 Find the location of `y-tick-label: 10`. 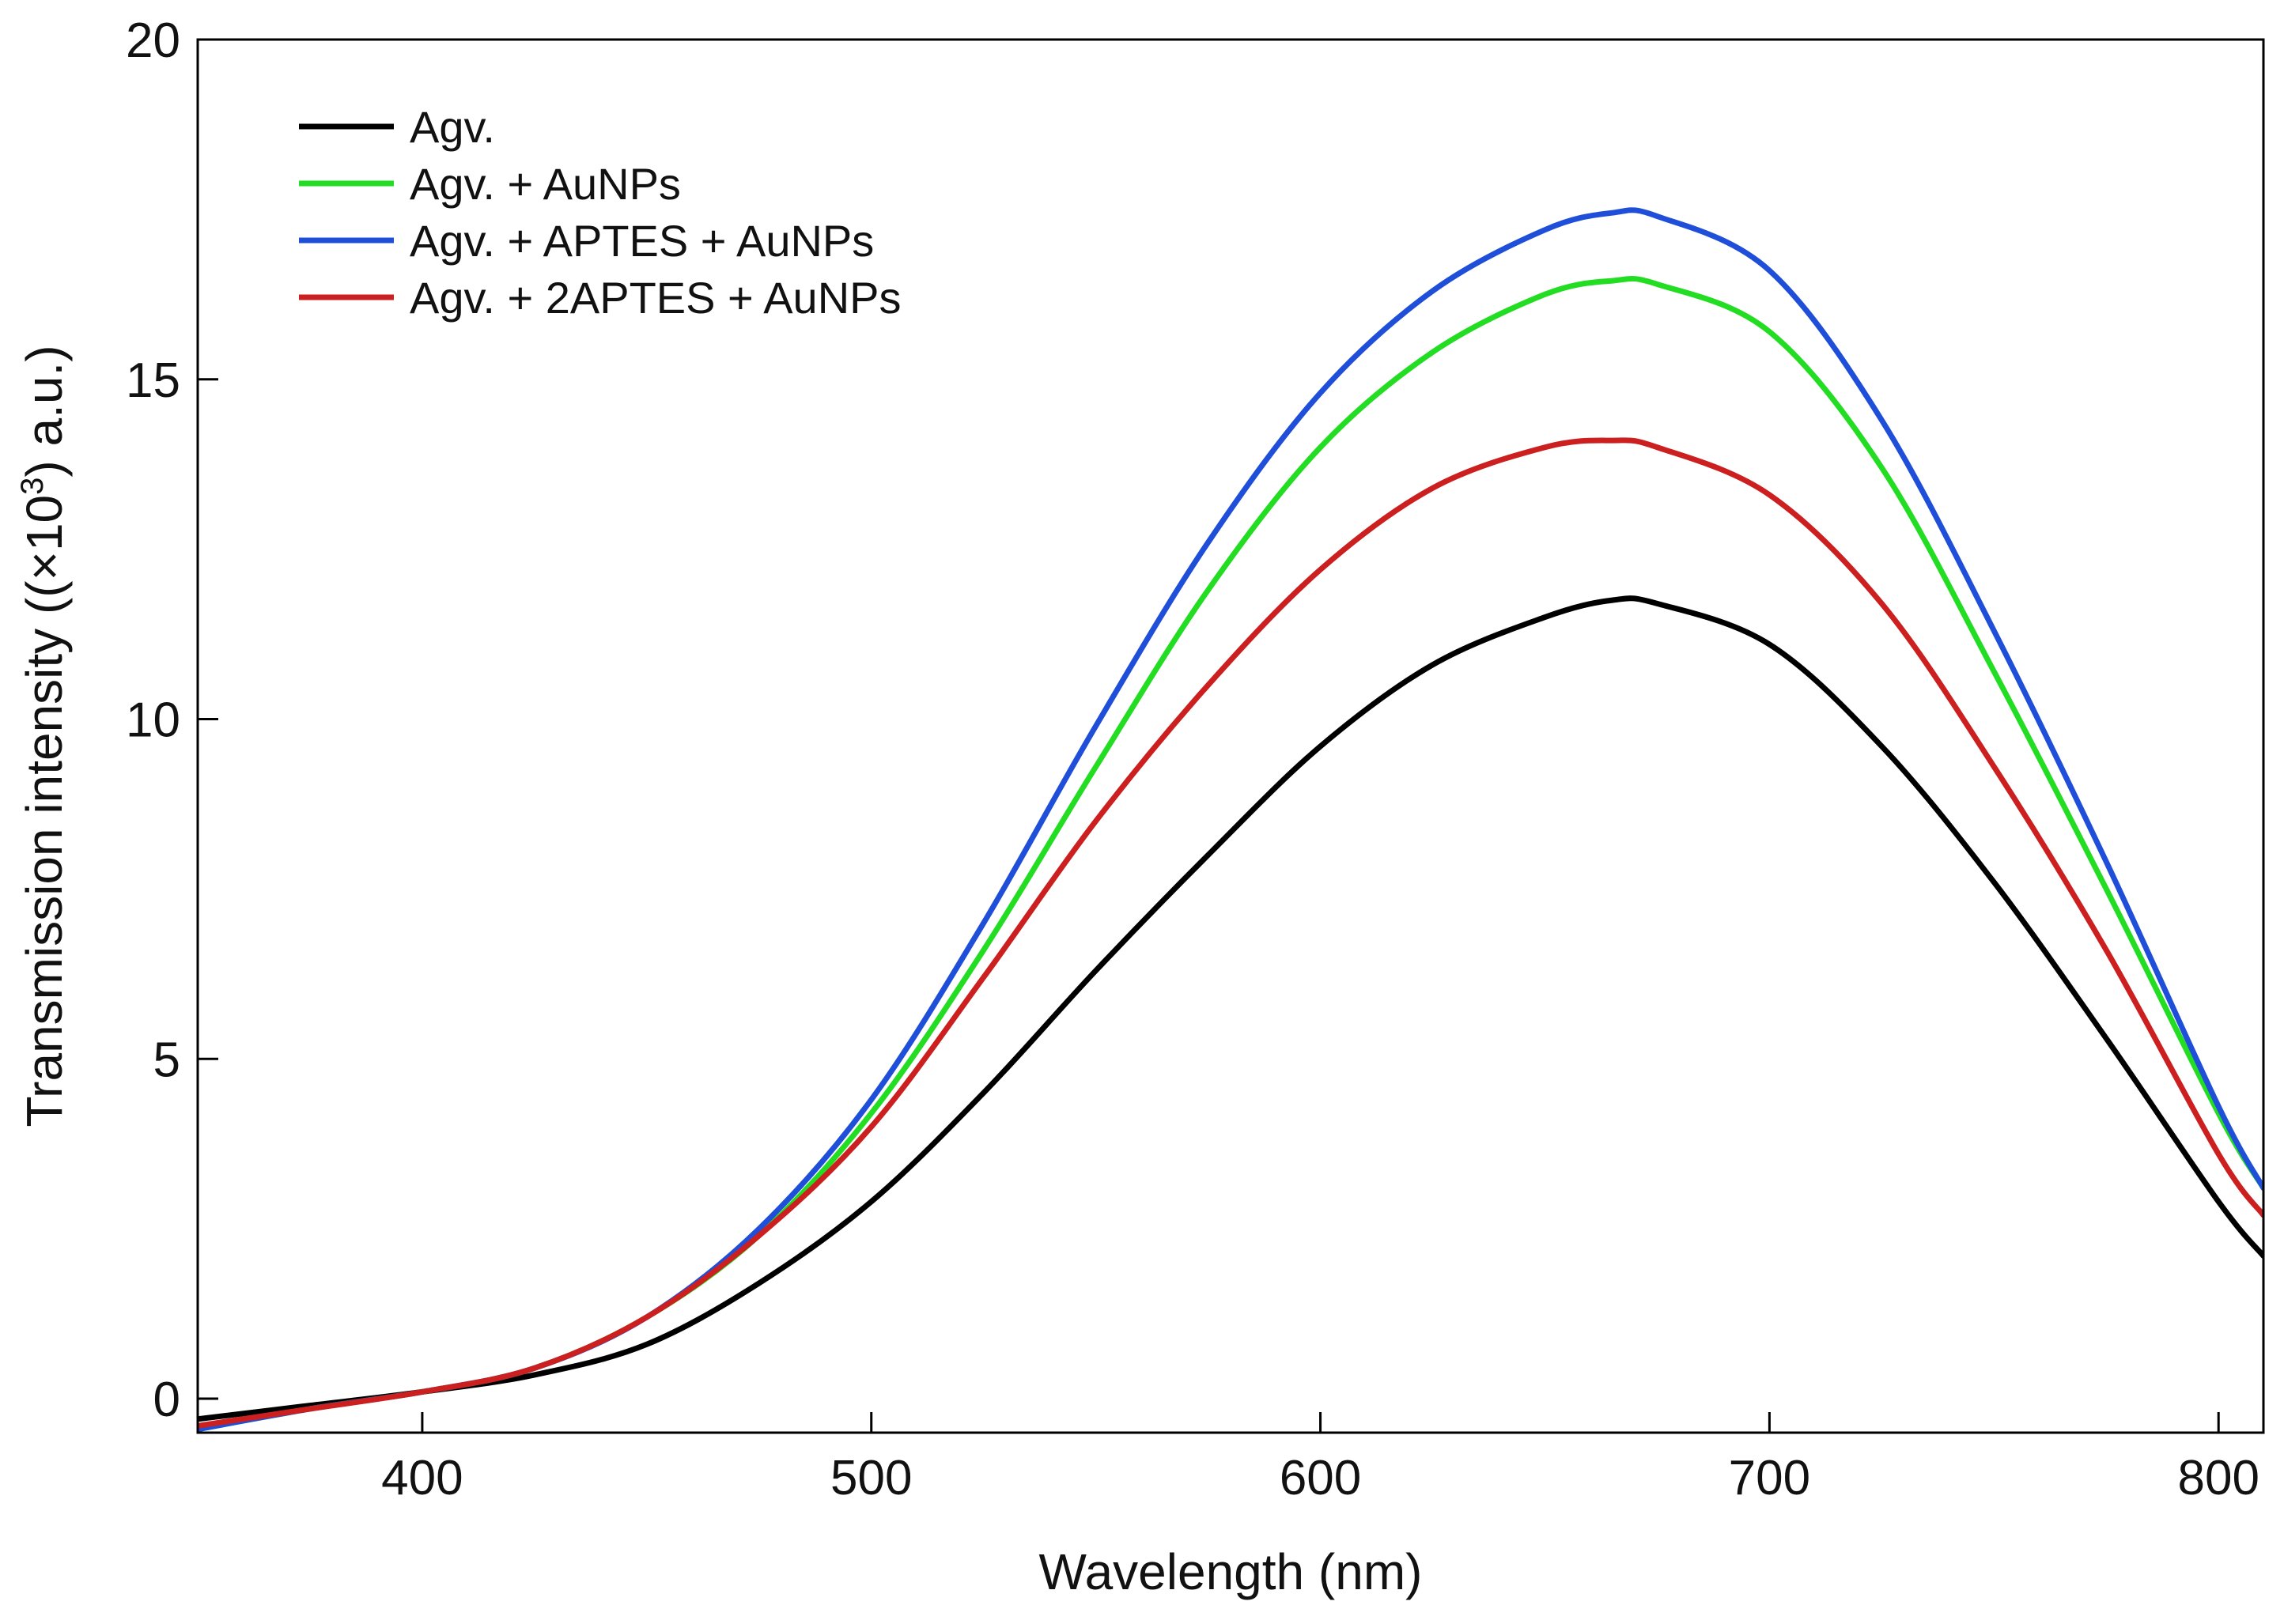

y-tick-label: 10 is located at coordinates (153, 720).